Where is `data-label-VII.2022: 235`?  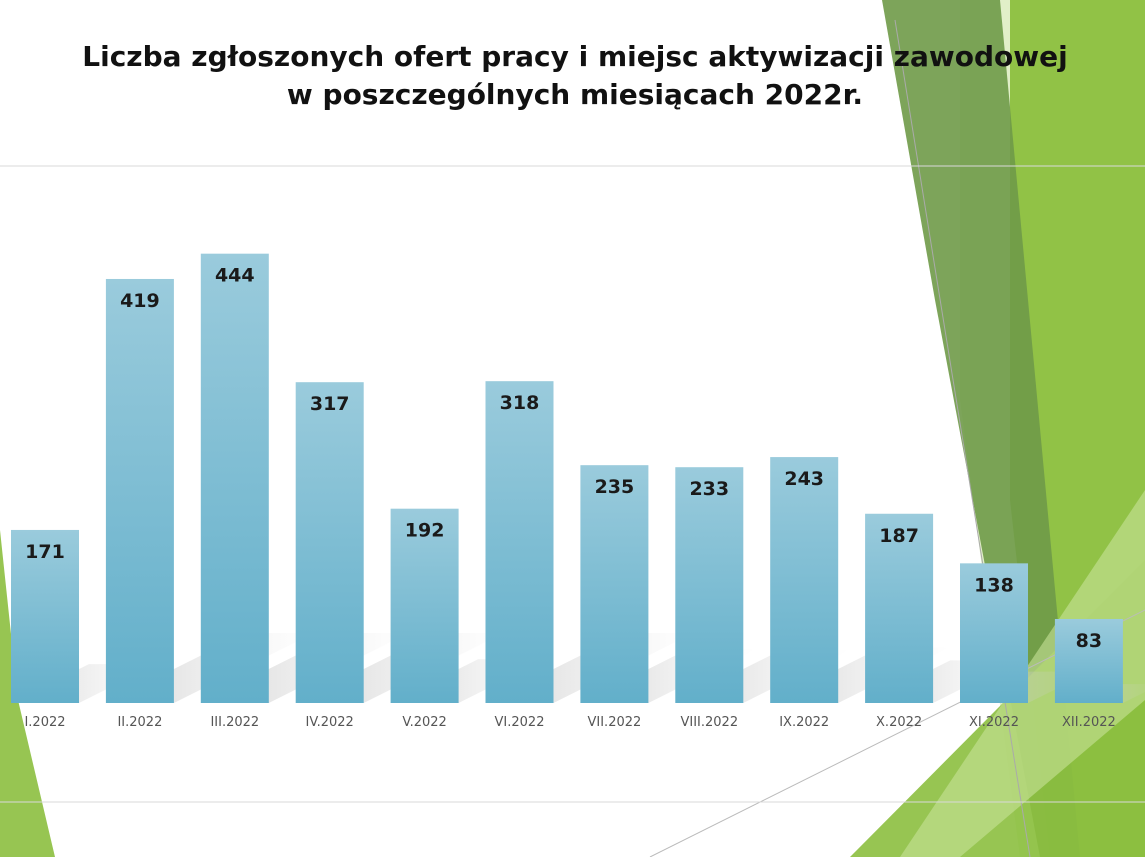 data-label-VII.2022: 235 is located at coordinates (615, 487).